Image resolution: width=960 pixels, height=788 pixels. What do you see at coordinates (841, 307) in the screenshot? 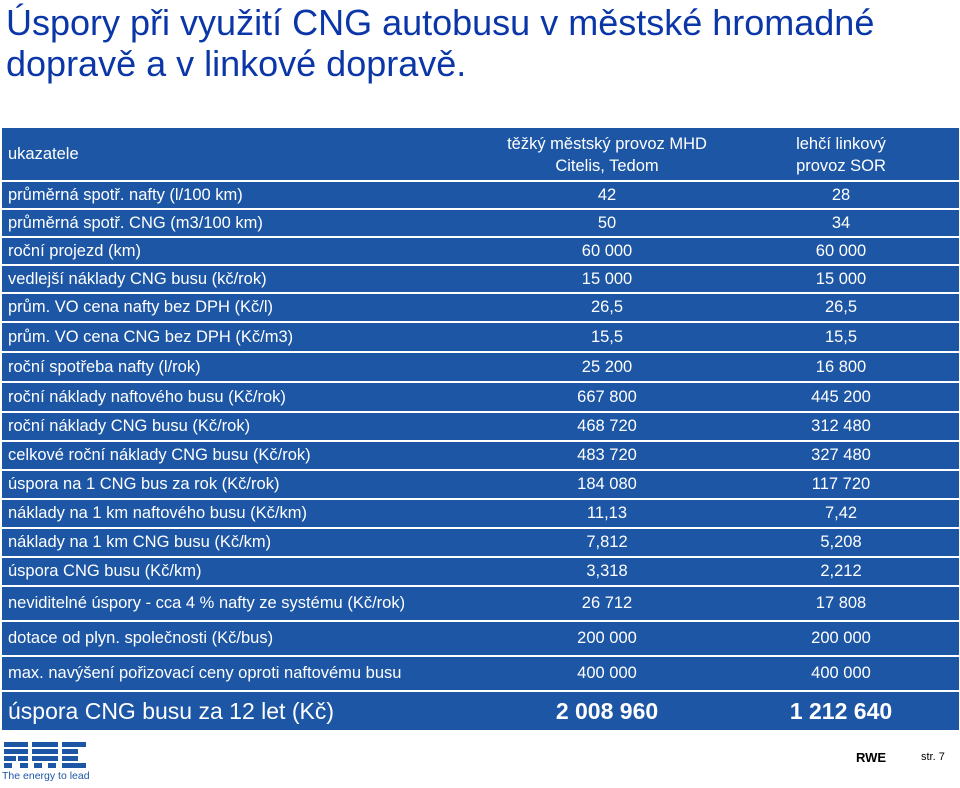
I see `row-value-col2: 26,5` at bounding box center [841, 307].